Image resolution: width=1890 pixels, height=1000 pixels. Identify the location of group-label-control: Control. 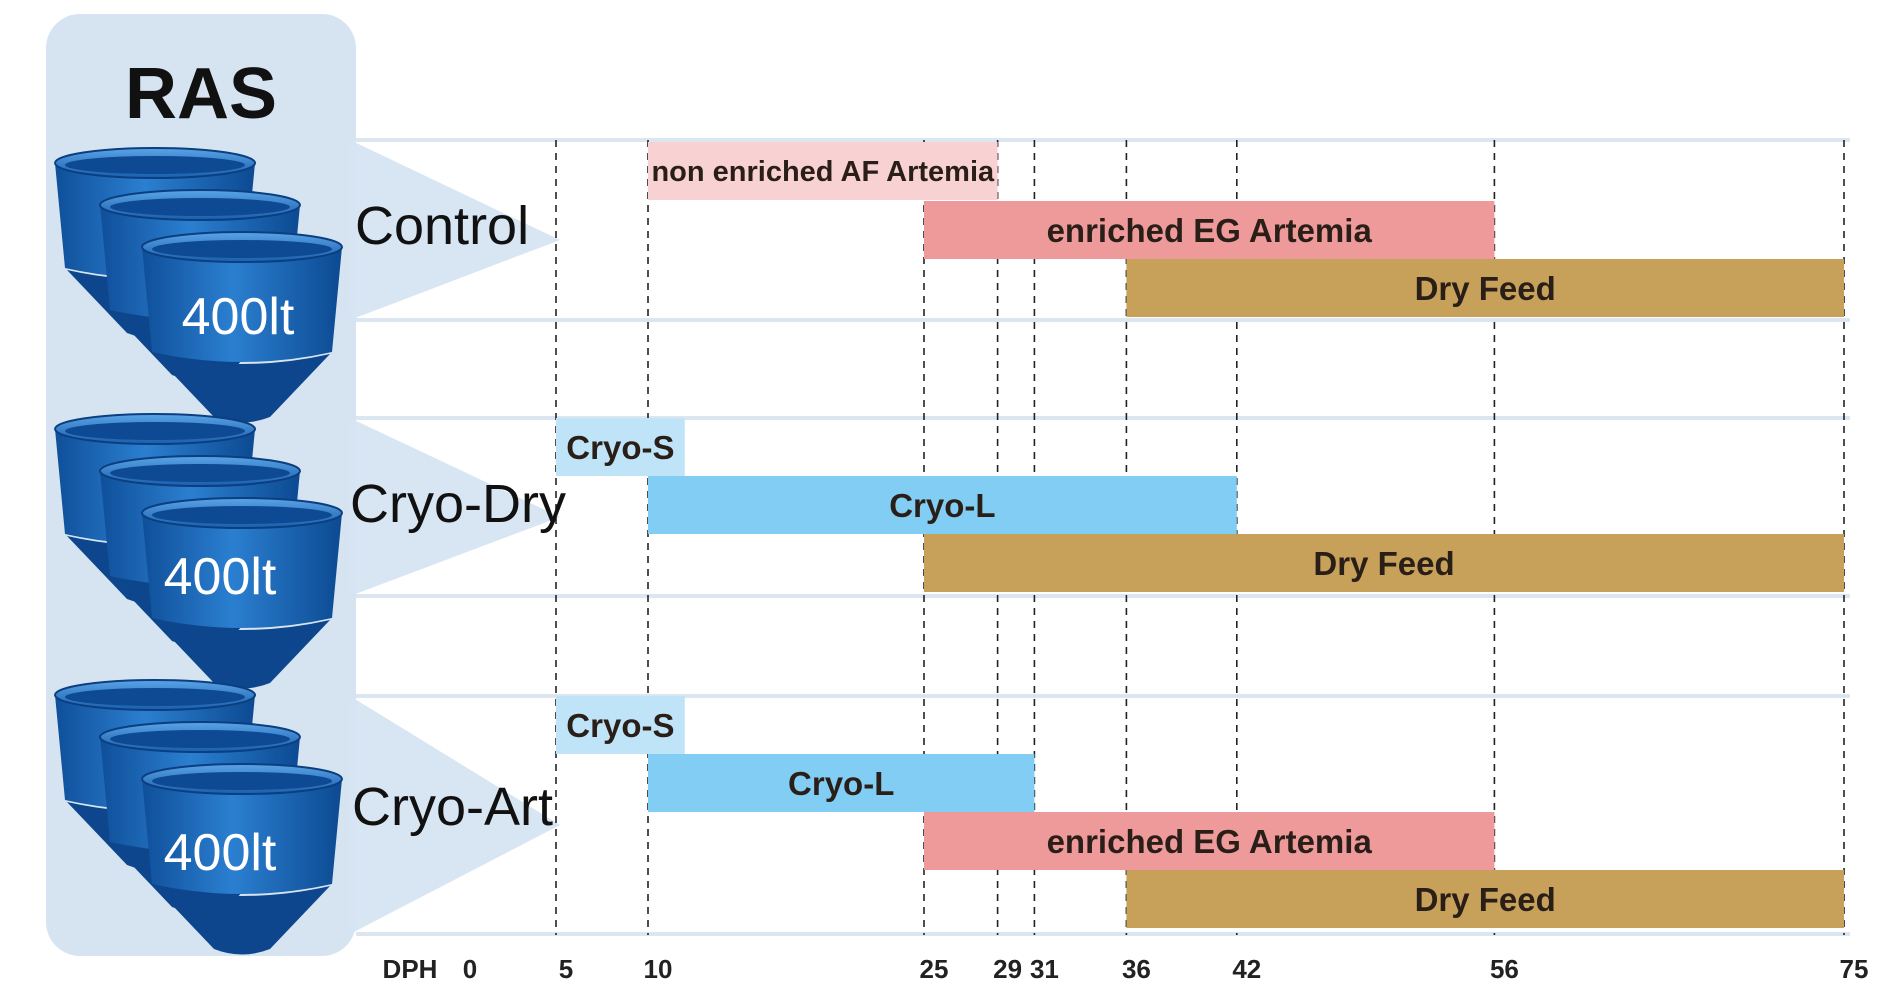
(442, 226).